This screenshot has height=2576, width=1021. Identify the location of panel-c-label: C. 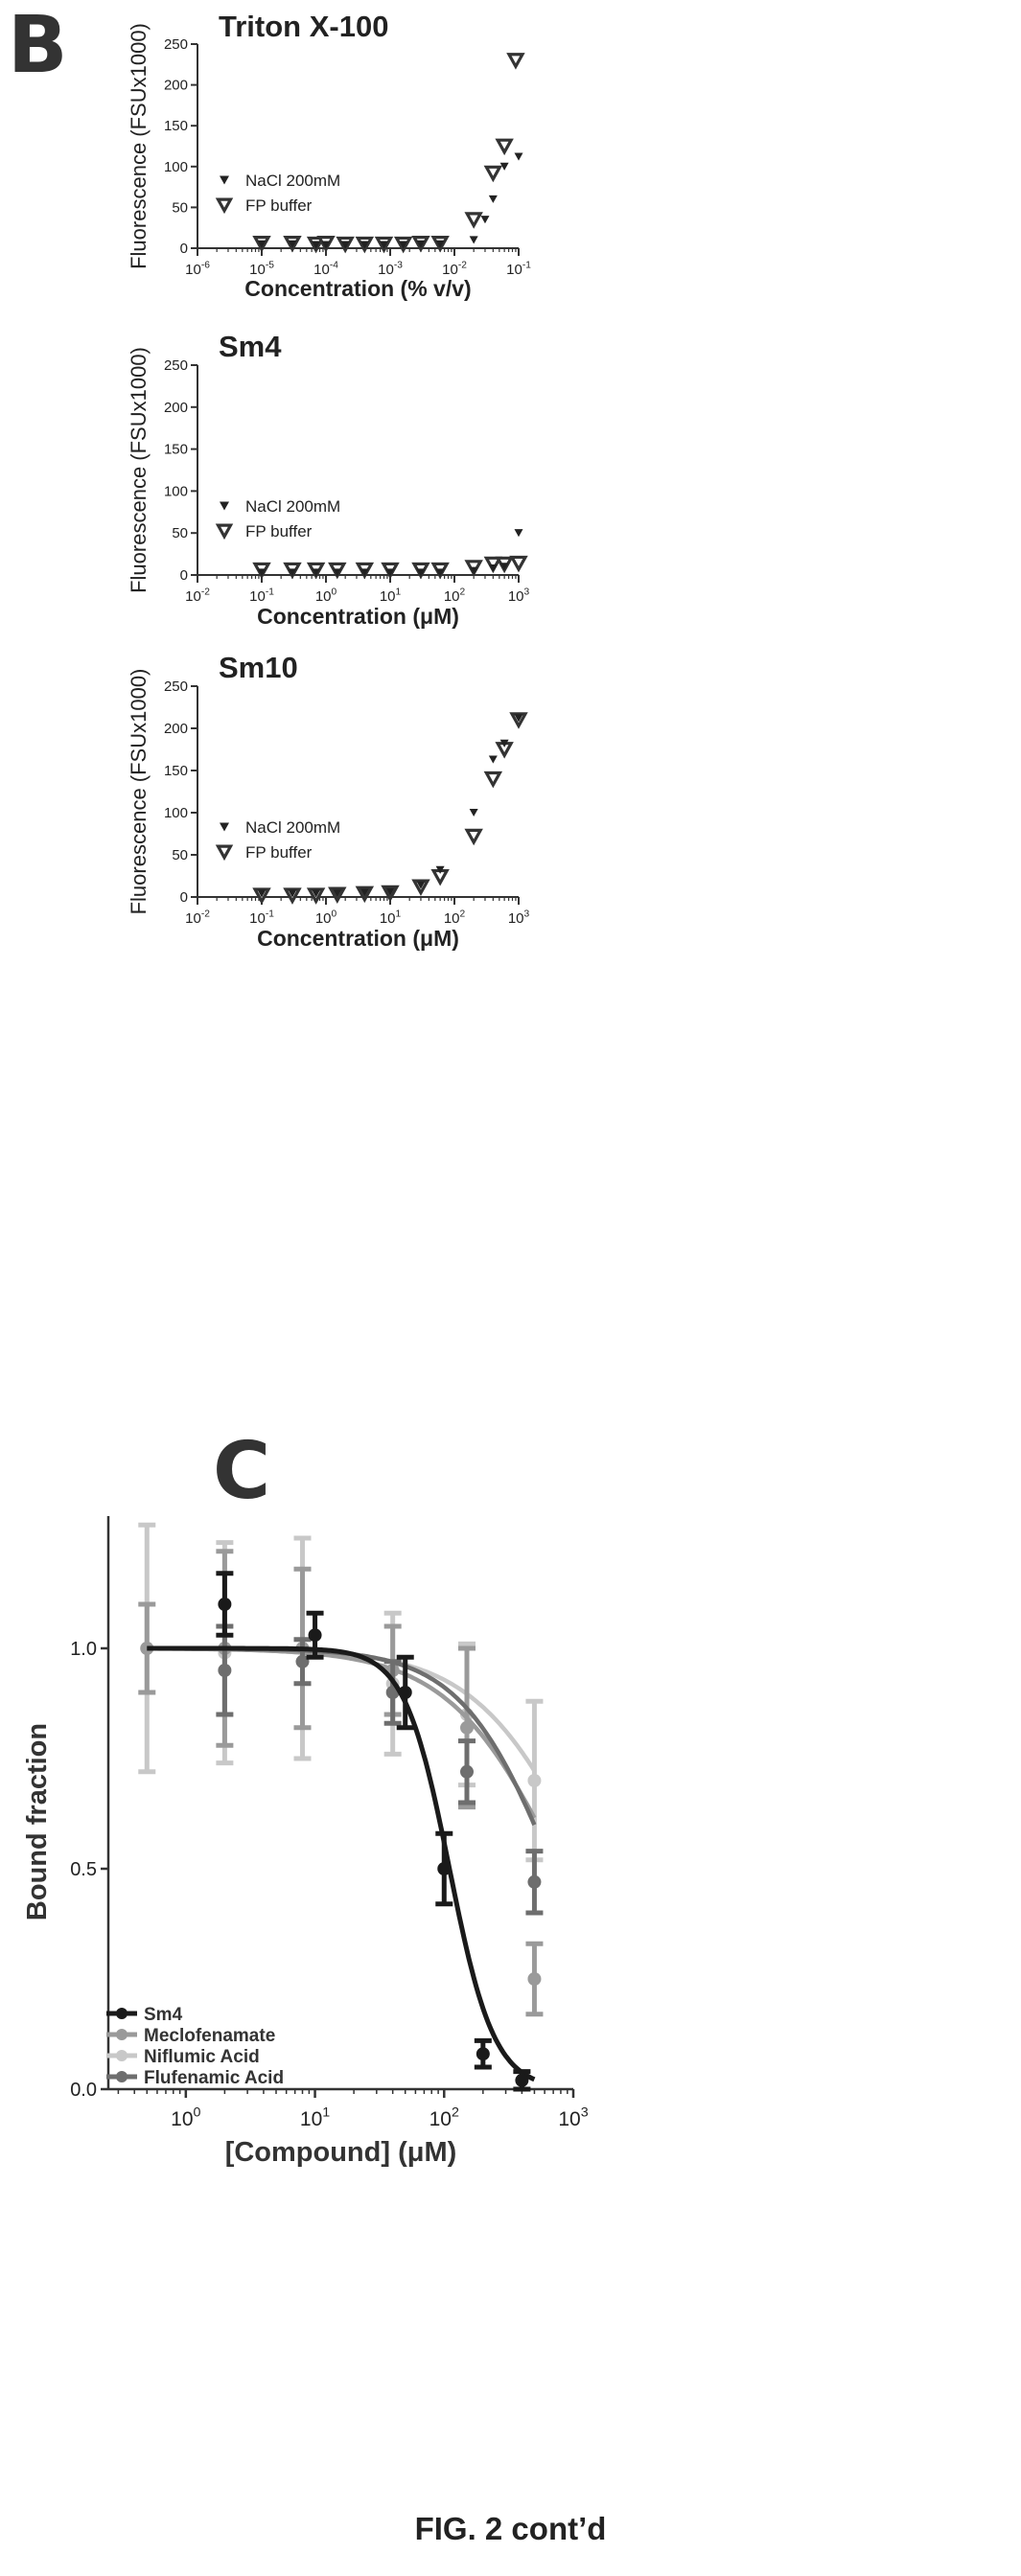
(242, 1471).